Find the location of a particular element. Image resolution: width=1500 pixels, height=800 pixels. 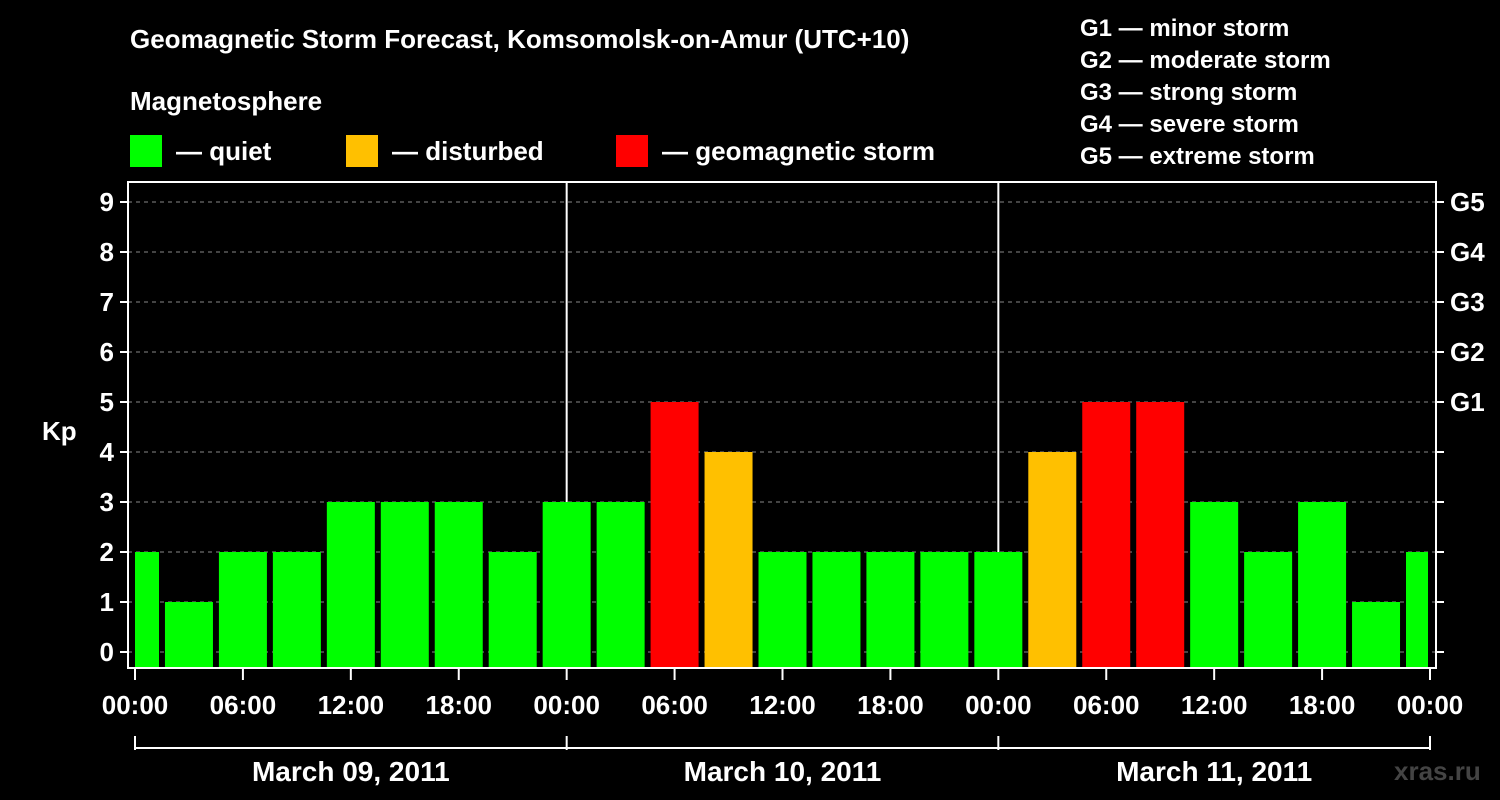

y-tick-label: 3 is located at coordinates (107, 502).